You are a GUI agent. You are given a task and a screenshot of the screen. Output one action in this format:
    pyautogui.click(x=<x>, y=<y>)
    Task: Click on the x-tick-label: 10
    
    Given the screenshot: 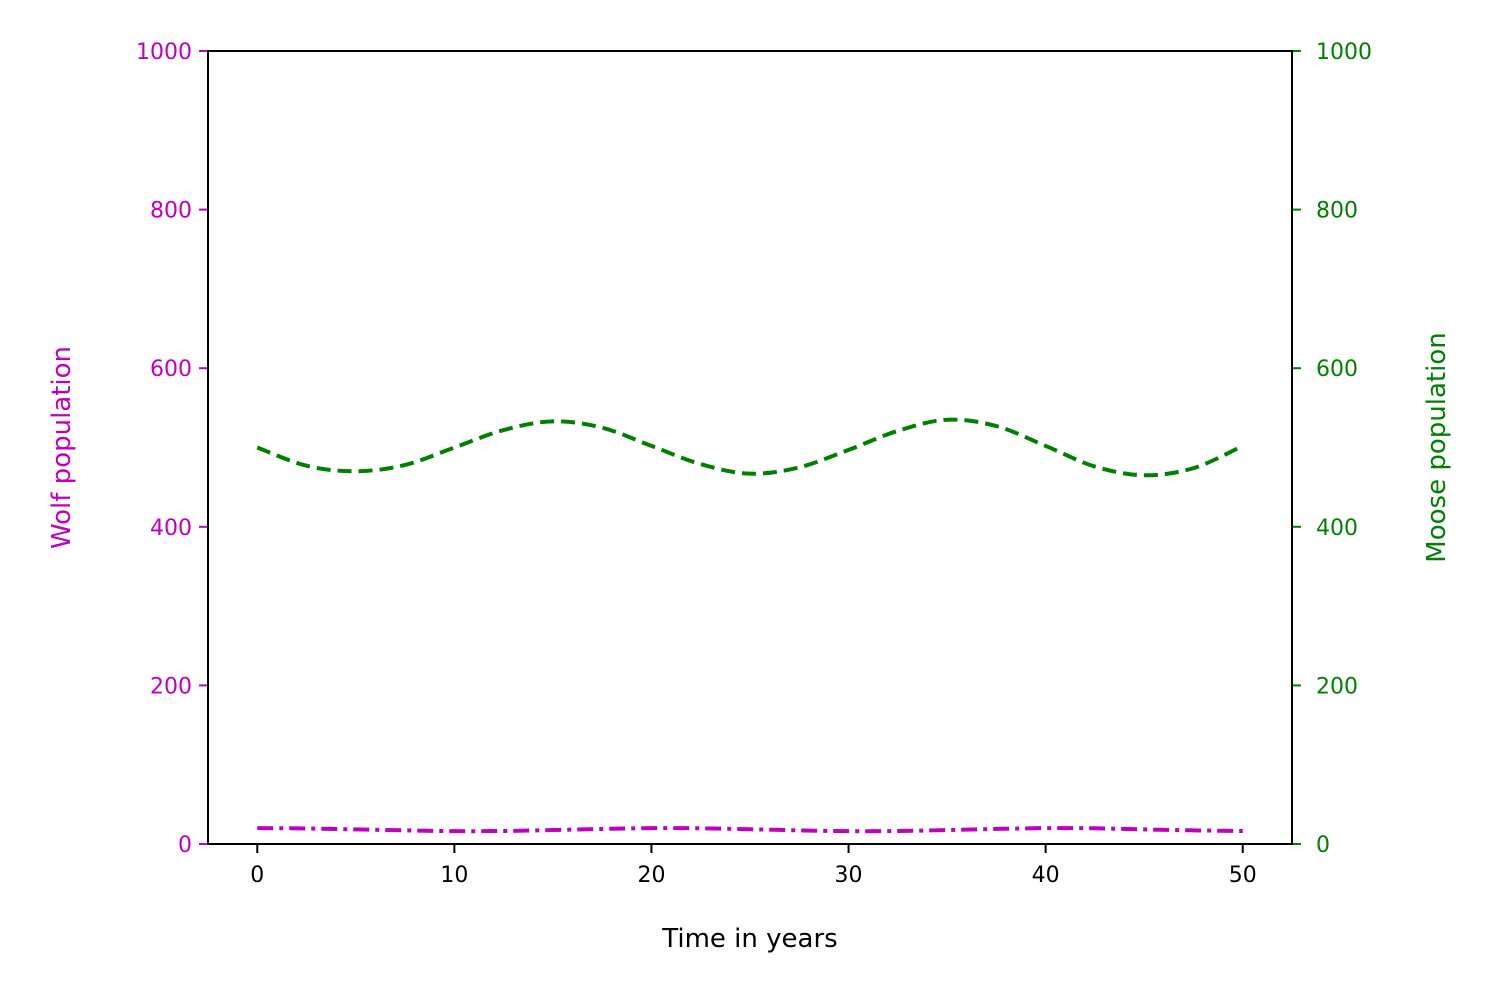 What is the action you would take?
    pyautogui.click(x=454, y=875)
    